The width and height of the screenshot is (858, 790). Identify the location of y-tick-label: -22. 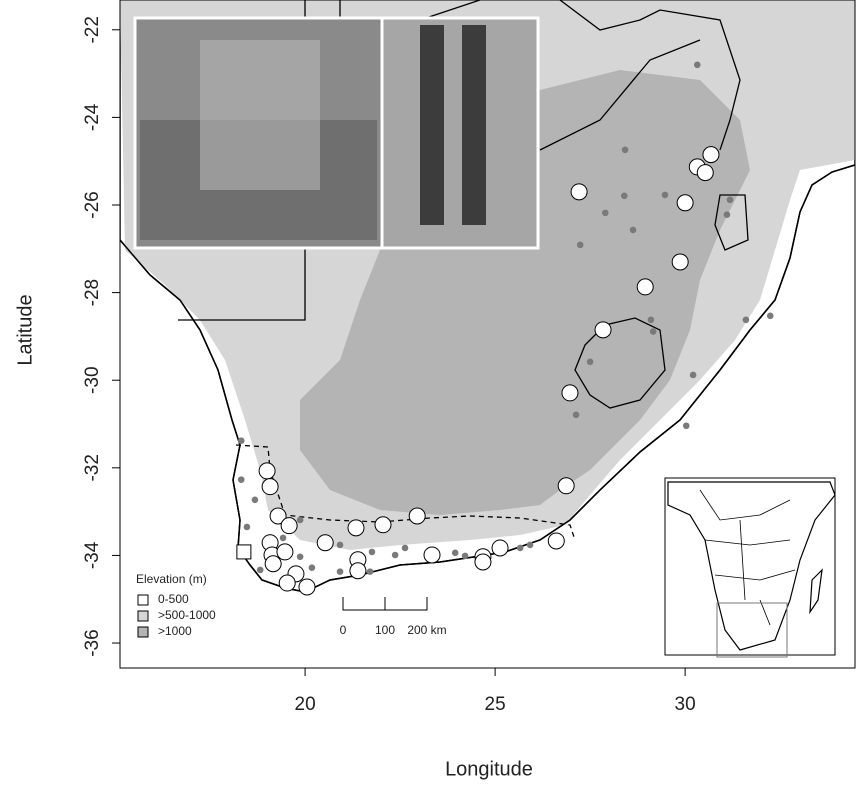
(92, 29).